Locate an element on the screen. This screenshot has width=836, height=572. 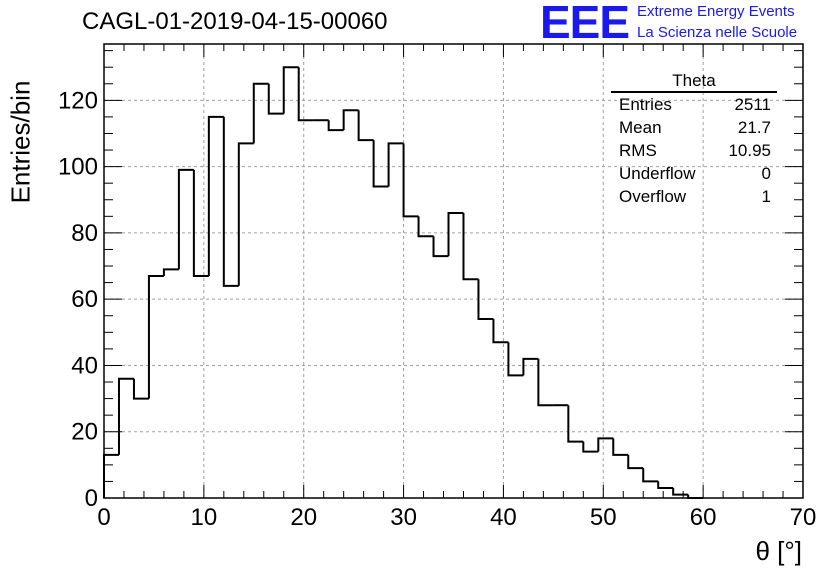
x-tick-label: 60 is located at coordinates (703, 517).